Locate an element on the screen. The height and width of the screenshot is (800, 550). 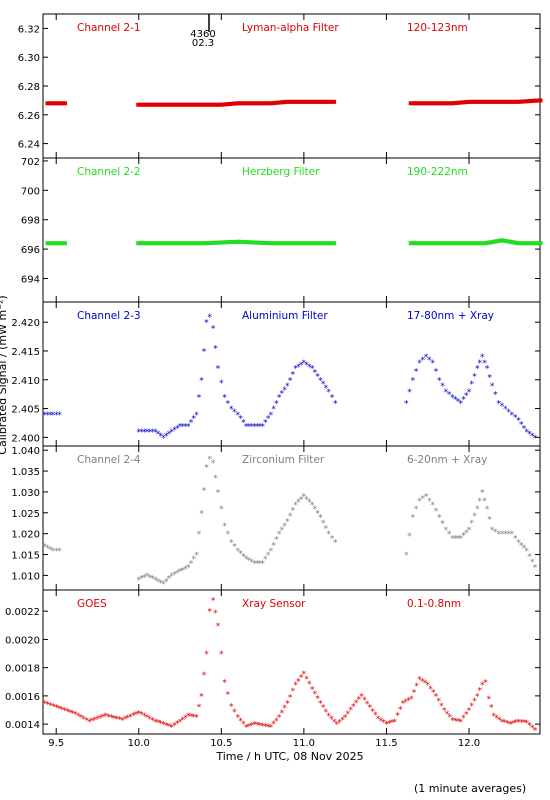
x-tick-label: 10.5 is located at coordinates (221, 743).